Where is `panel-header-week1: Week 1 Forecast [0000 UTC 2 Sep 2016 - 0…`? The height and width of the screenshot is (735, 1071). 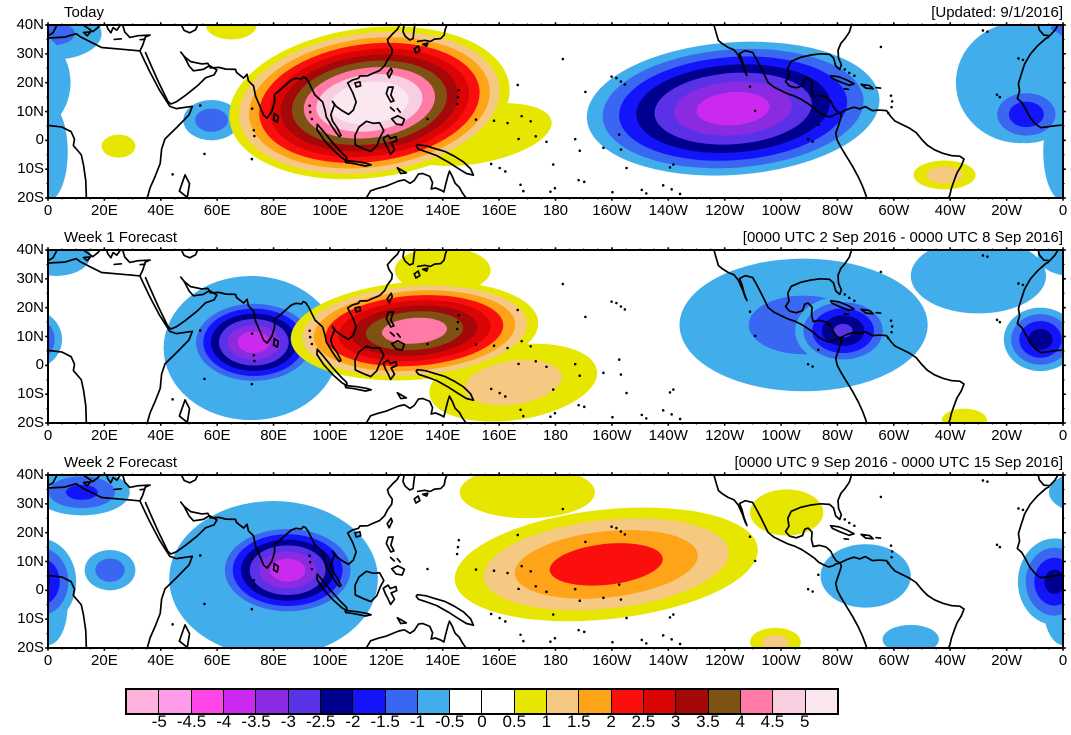 panel-header-week1: Week 1 Forecast [0000 UTC 2 Sep 2016 - 0… is located at coordinates (555, 238).